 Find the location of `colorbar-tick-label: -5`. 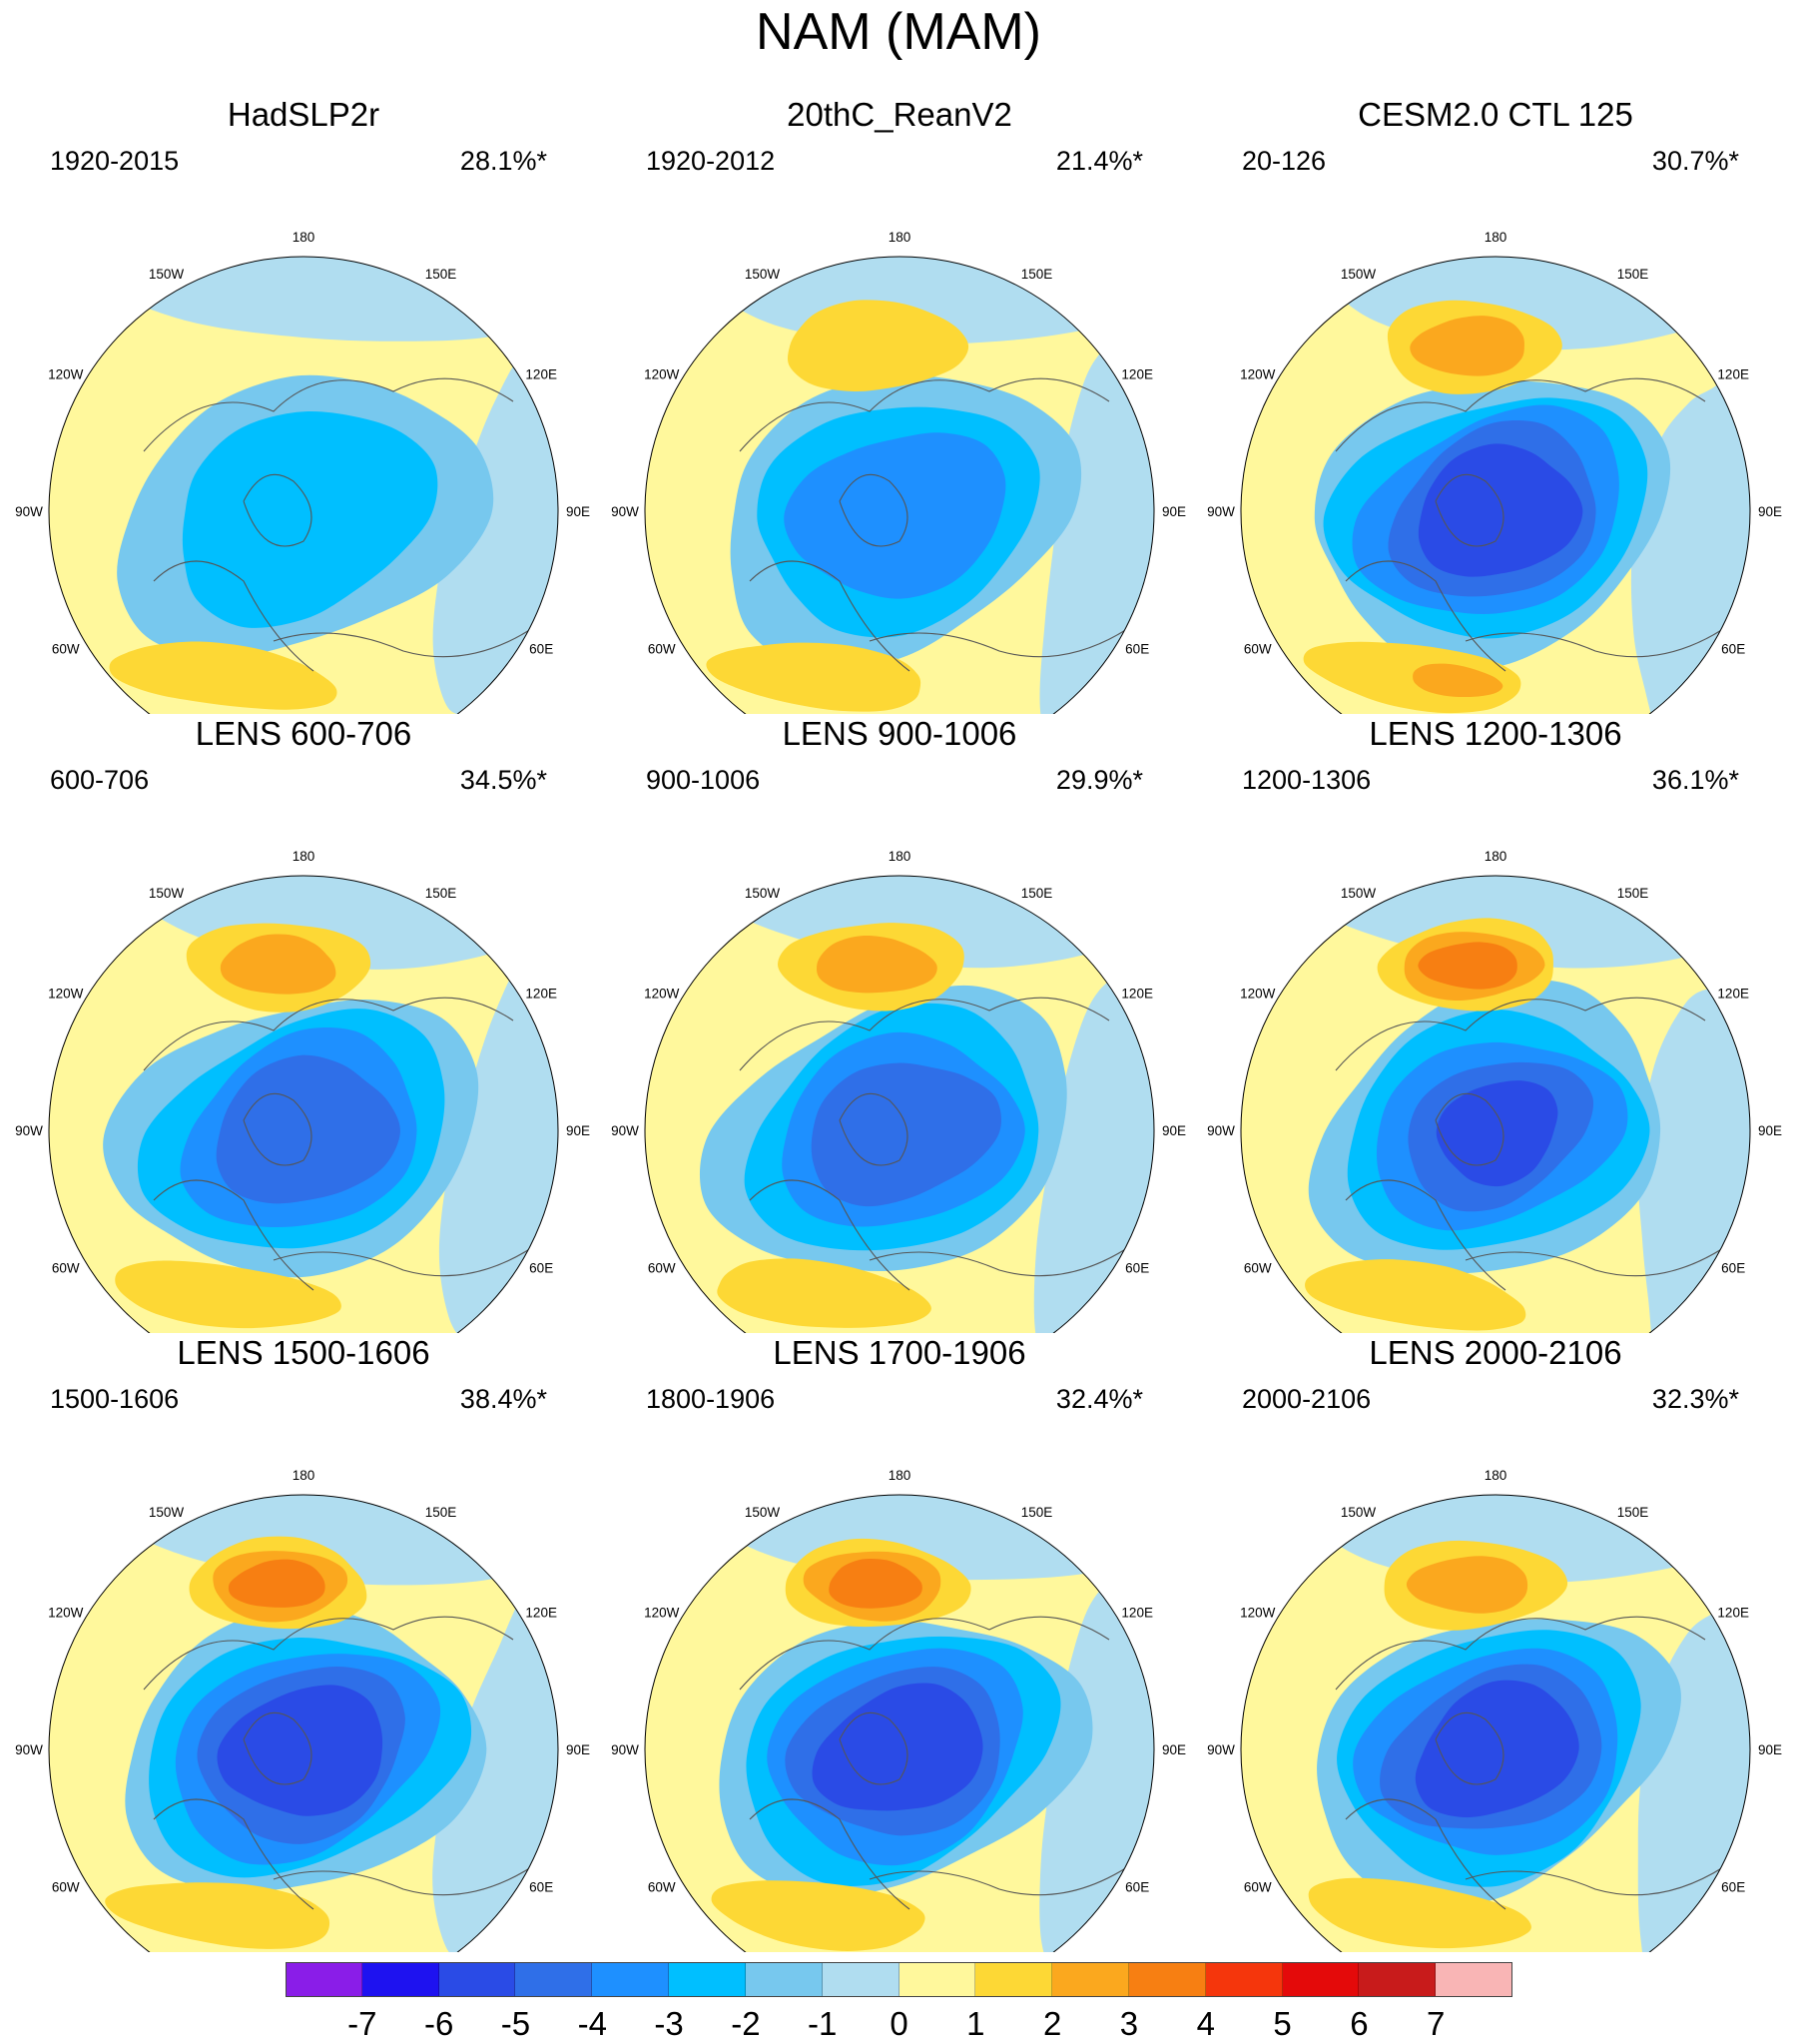

colorbar-tick-label: -5 is located at coordinates (515, 2023).